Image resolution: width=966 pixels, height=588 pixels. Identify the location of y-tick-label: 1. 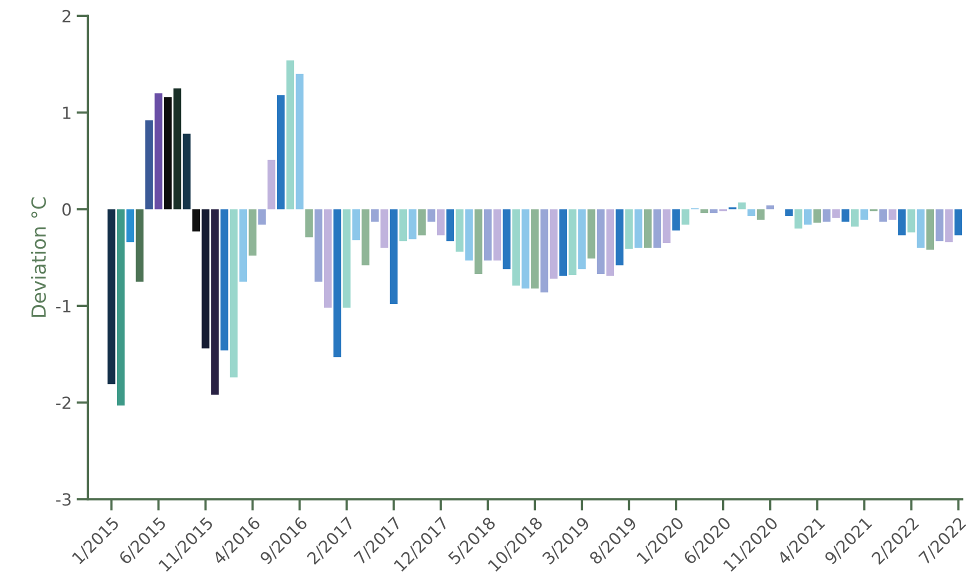
(66, 112).